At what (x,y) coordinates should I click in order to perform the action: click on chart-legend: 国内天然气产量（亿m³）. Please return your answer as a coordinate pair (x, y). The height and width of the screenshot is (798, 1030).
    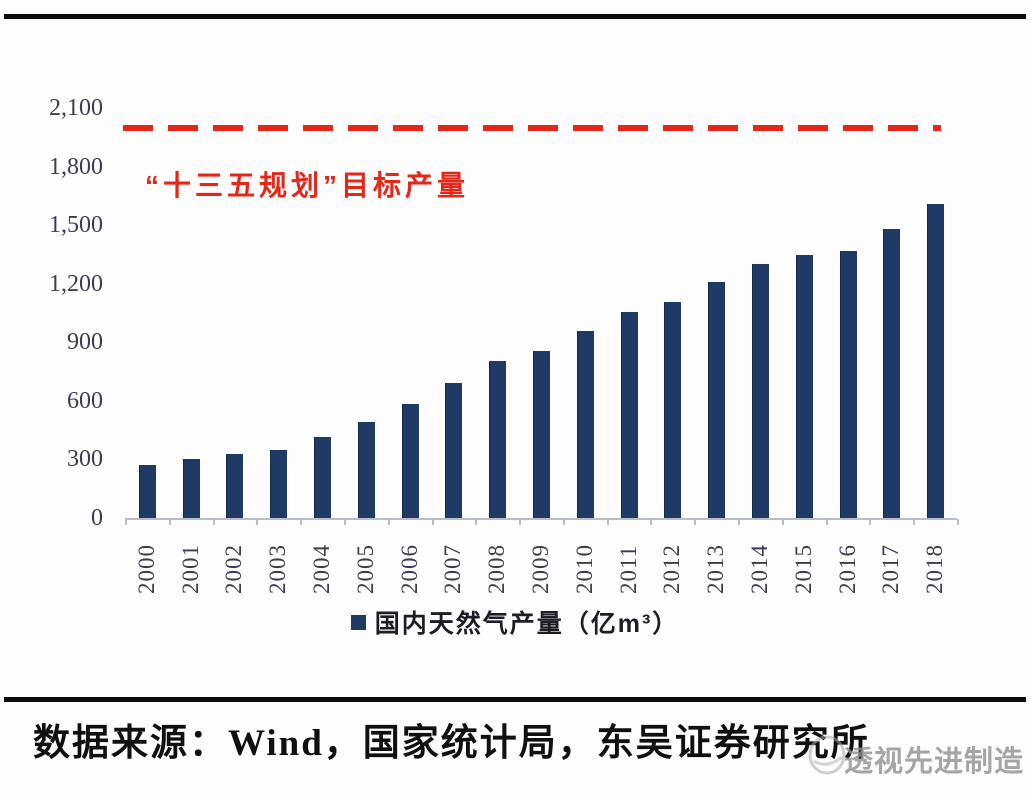
    Looking at the image, I should click on (515, 622).